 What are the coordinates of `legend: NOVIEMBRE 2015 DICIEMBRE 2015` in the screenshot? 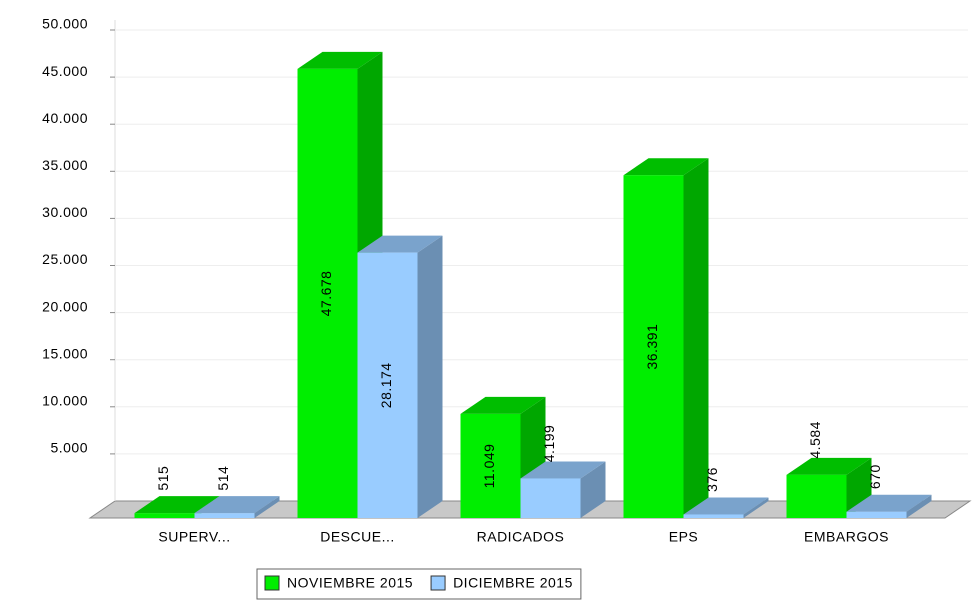 It's located at (419, 584).